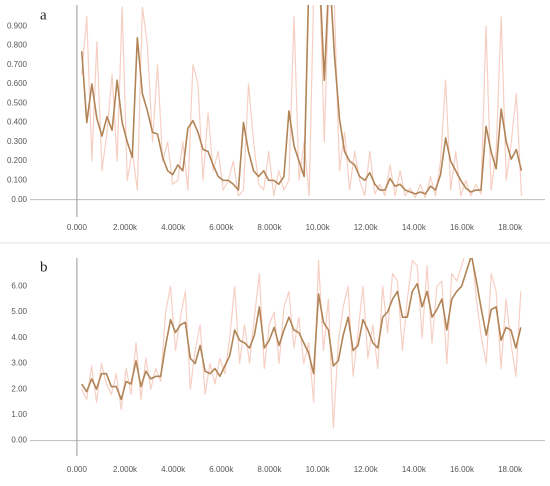 The height and width of the screenshot is (486, 550). I want to click on panel-label: a, so click(43, 15).